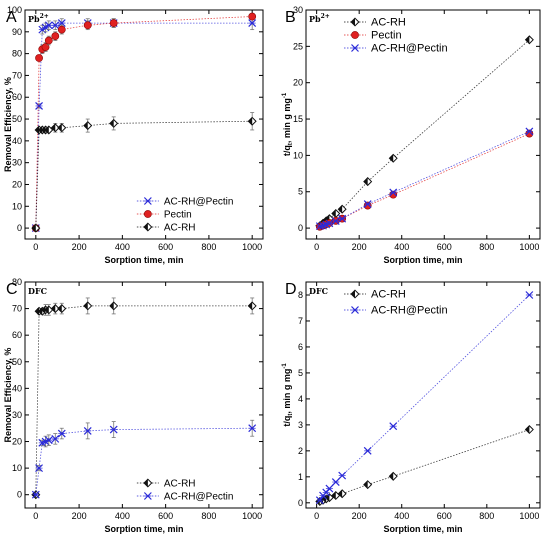 The width and height of the screenshot is (550, 544). Describe the element at coordinates (12, 289) in the screenshot. I see `panel-letter: C` at that location.